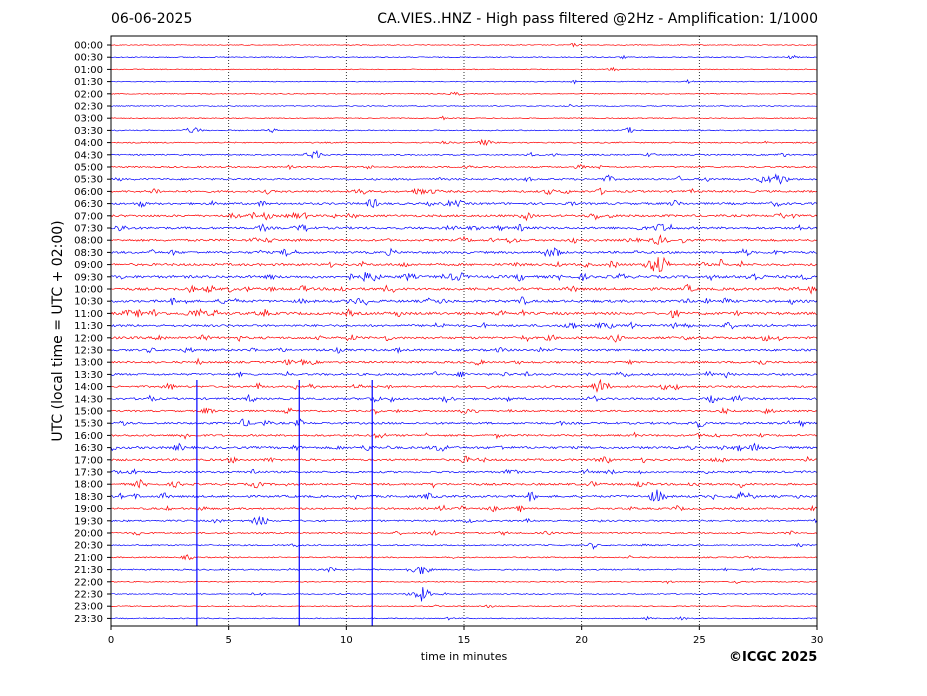 The image size is (927, 696). Describe the element at coordinates (88, 363) in the screenshot. I see `row-time-label: 13:00` at that location.